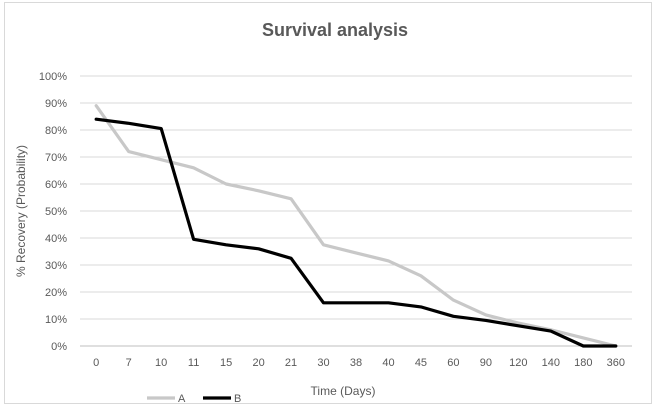 This screenshot has height=407, width=657. What do you see at coordinates (182, 399) in the screenshot?
I see `legend-label-A: A` at bounding box center [182, 399].